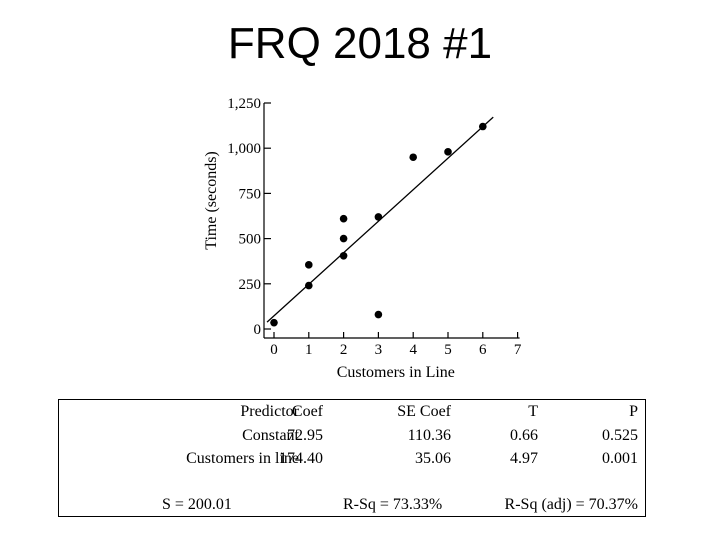 The image size is (720, 540). Describe the element at coordinates (301, 458) in the screenshot. I see `row-customers-coef: 174.40` at that location.